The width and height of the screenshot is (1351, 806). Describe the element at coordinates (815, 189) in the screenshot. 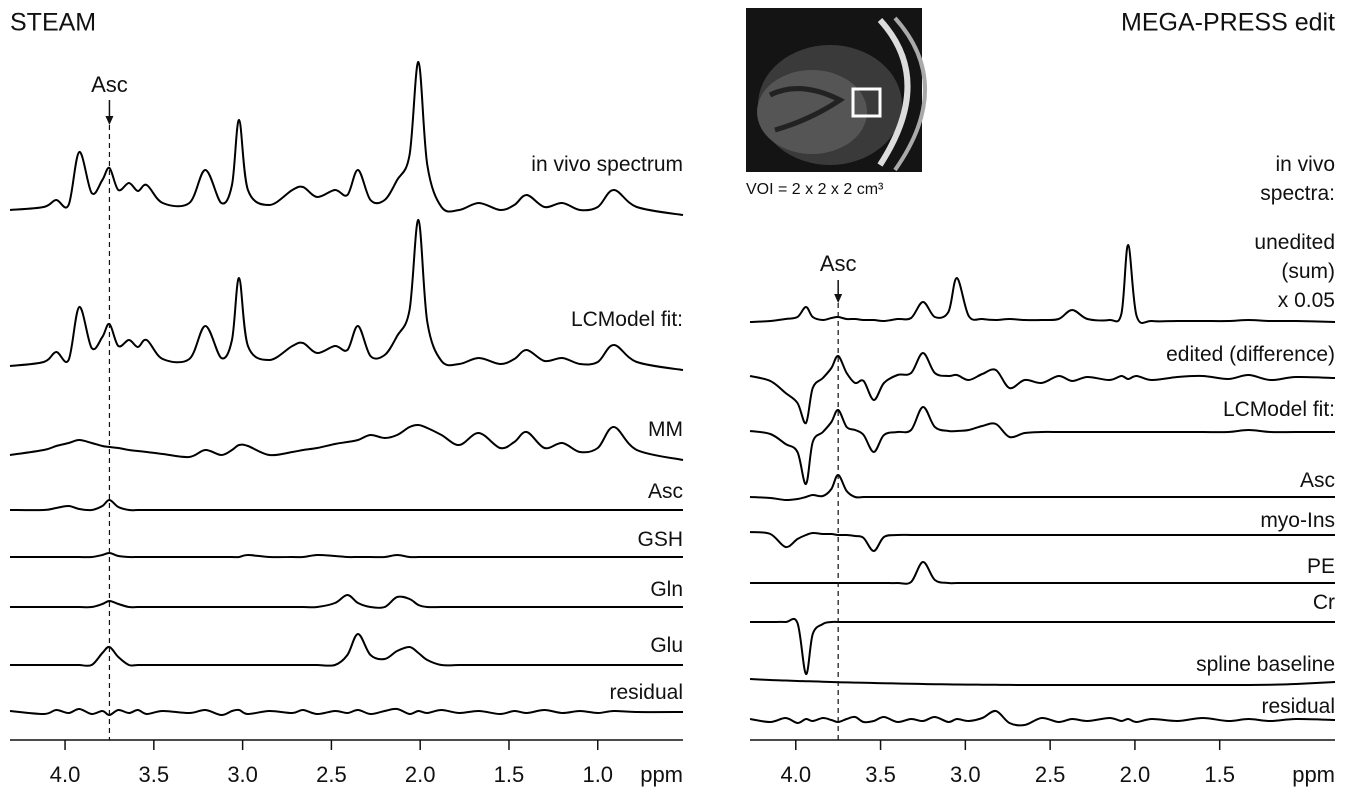

I see `inset-caption: VOI = 2 x 2 x 2 cm³` at that location.